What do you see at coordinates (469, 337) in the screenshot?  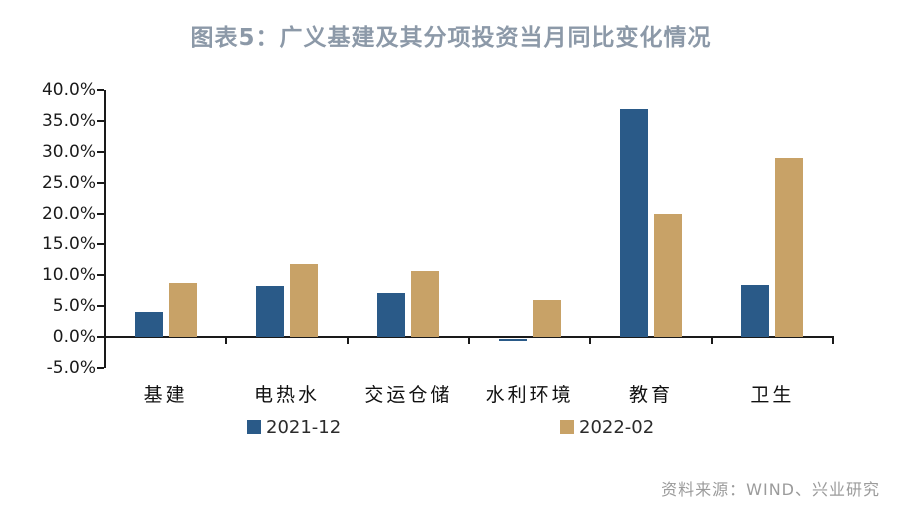 I see `x-axis-baseline` at bounding box center [469, 337].